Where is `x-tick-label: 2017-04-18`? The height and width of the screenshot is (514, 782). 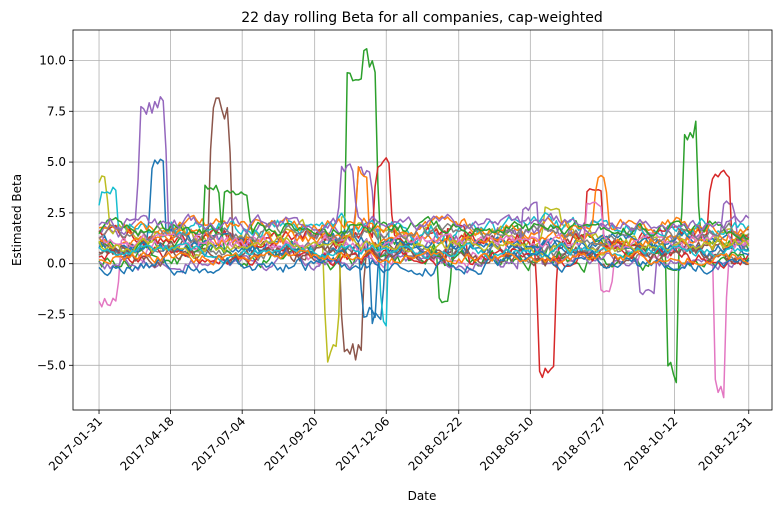 x-tick-label: 2017-04-18 is located at coordinates (147, 443).